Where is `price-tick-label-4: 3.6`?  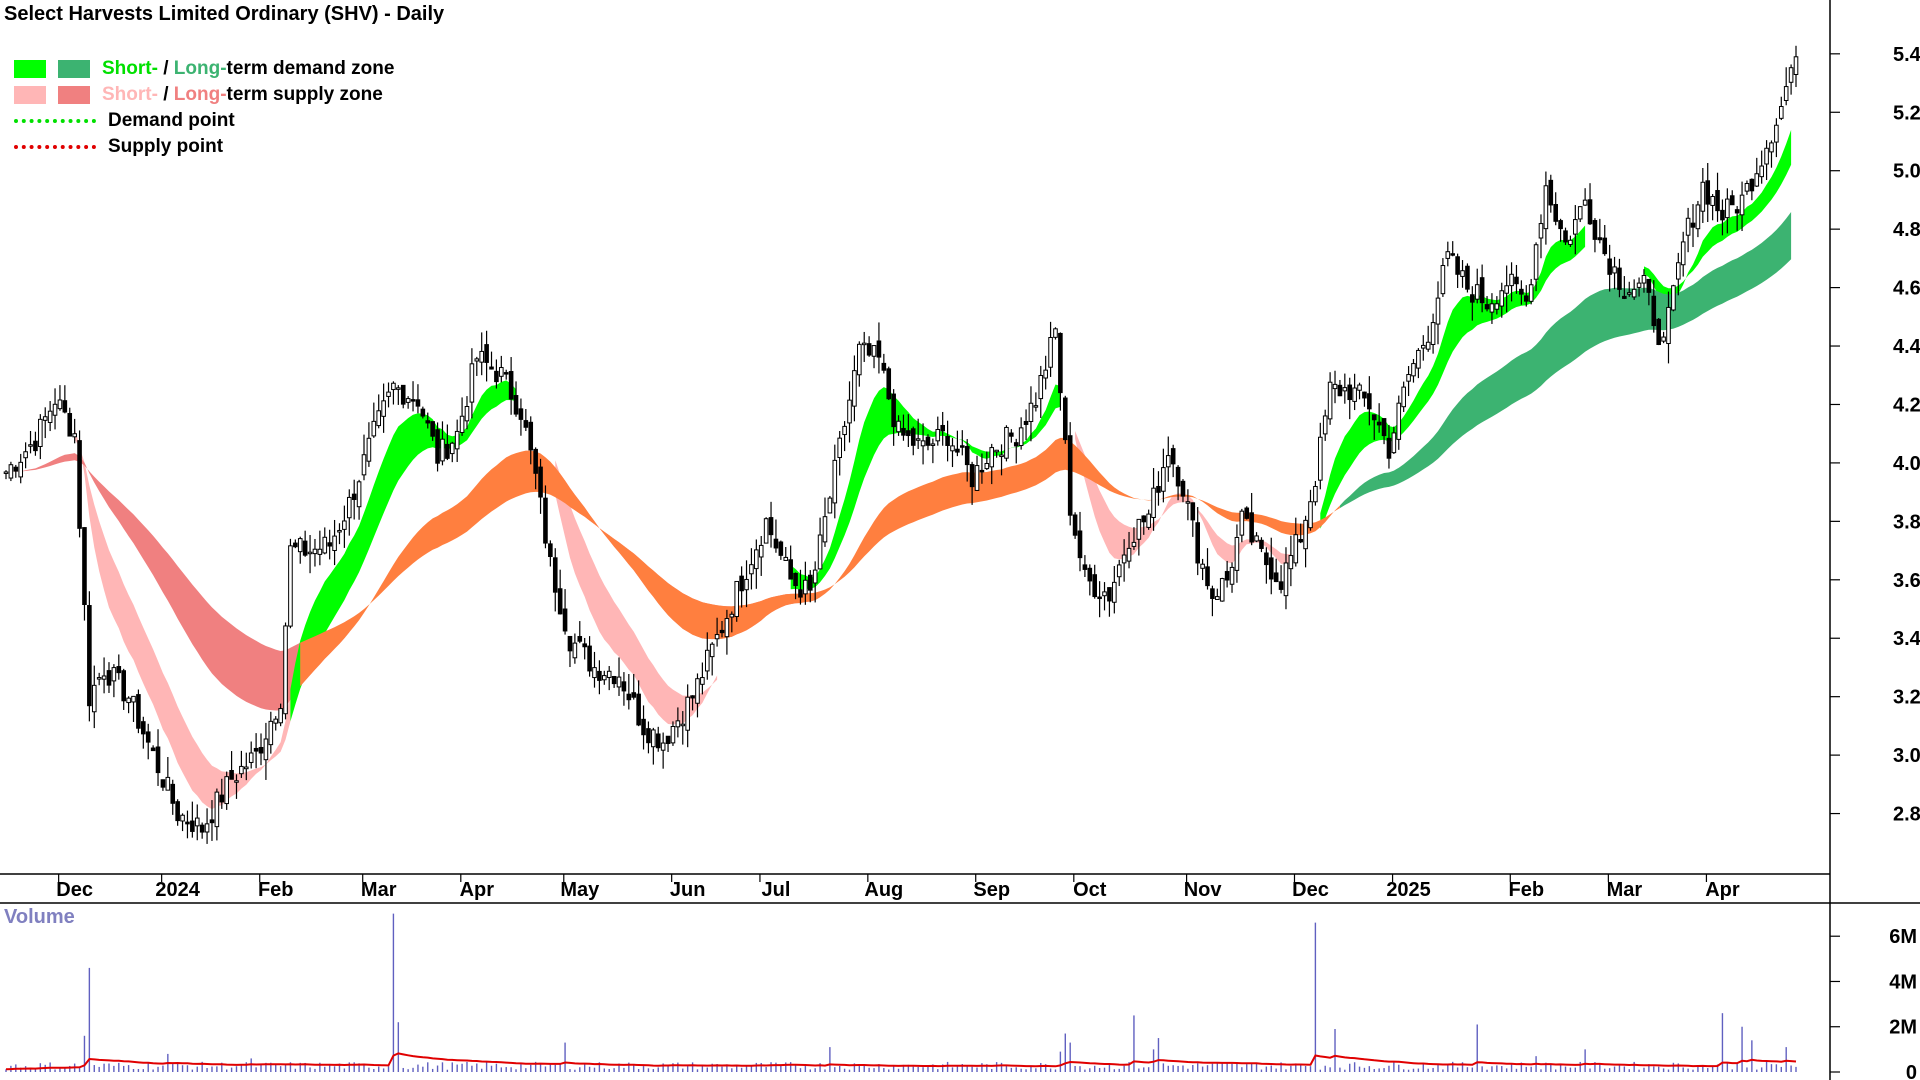
price-tick-label-4: 3.6 is located at coordinates (1906, 581).